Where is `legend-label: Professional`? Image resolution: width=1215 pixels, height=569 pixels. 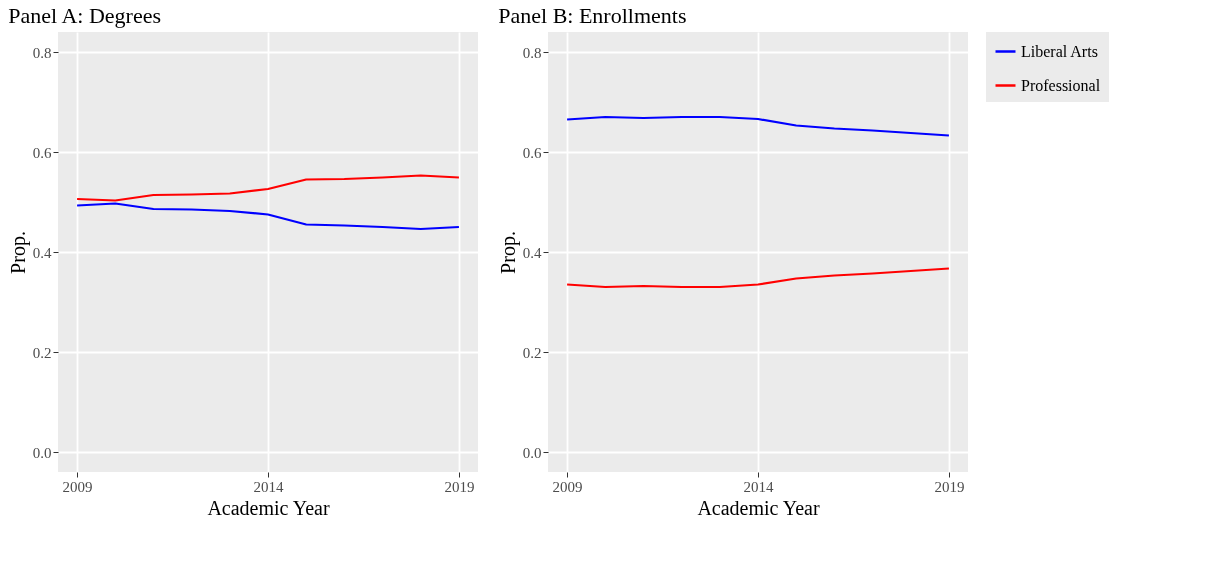 legend-label: Professional is located at coordinates (1061, 85).